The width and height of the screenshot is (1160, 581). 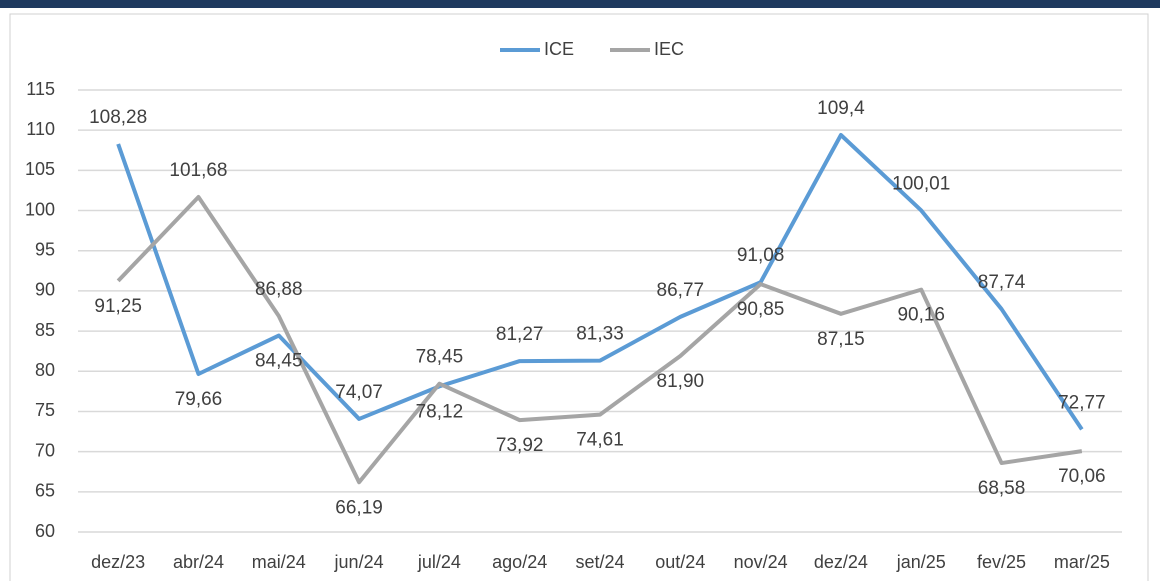 What do you see at coordinates (761, 562) in the screenshot?
I see `x-tick-label: nov/24` at bounding box center [761, 562].